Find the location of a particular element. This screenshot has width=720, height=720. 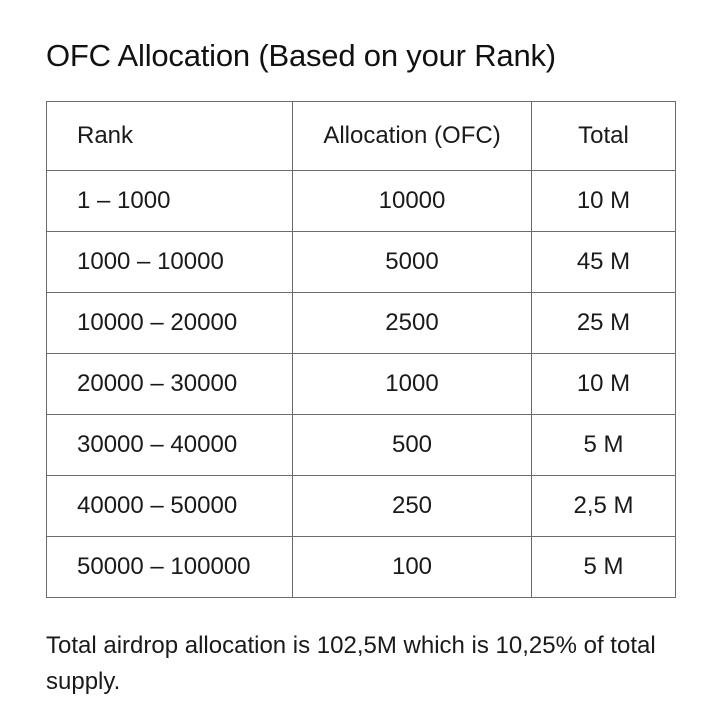

cell-rank: 30000 – 40000 is located at coordinates (169, 445).